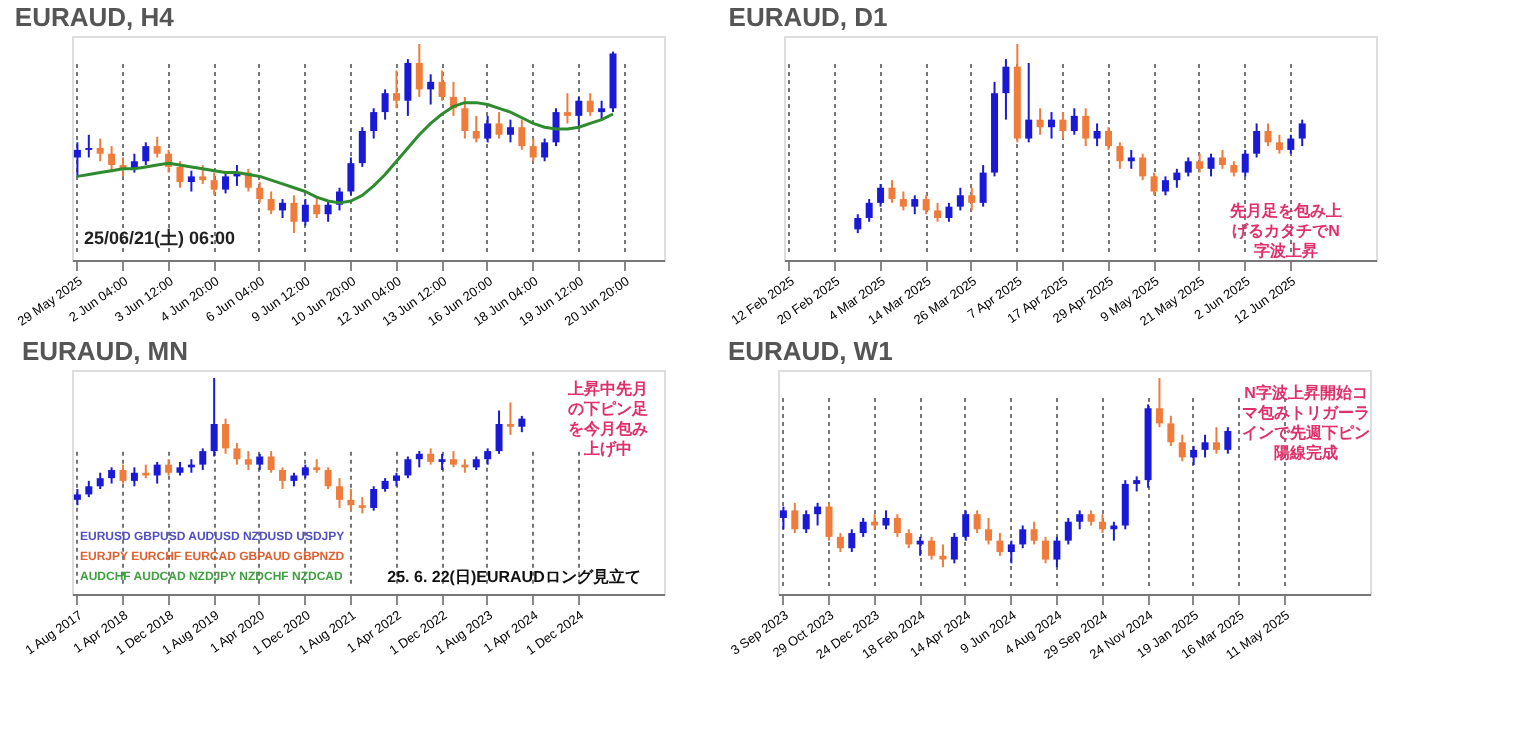 The height and width of the screenshot is (736, 1536). What do you see at coordinates (607, 419) in the screenshot?
I see `annotation: 上昇中先月の下ピン足を今月包み上げ中` at bounding box center [607, 419].